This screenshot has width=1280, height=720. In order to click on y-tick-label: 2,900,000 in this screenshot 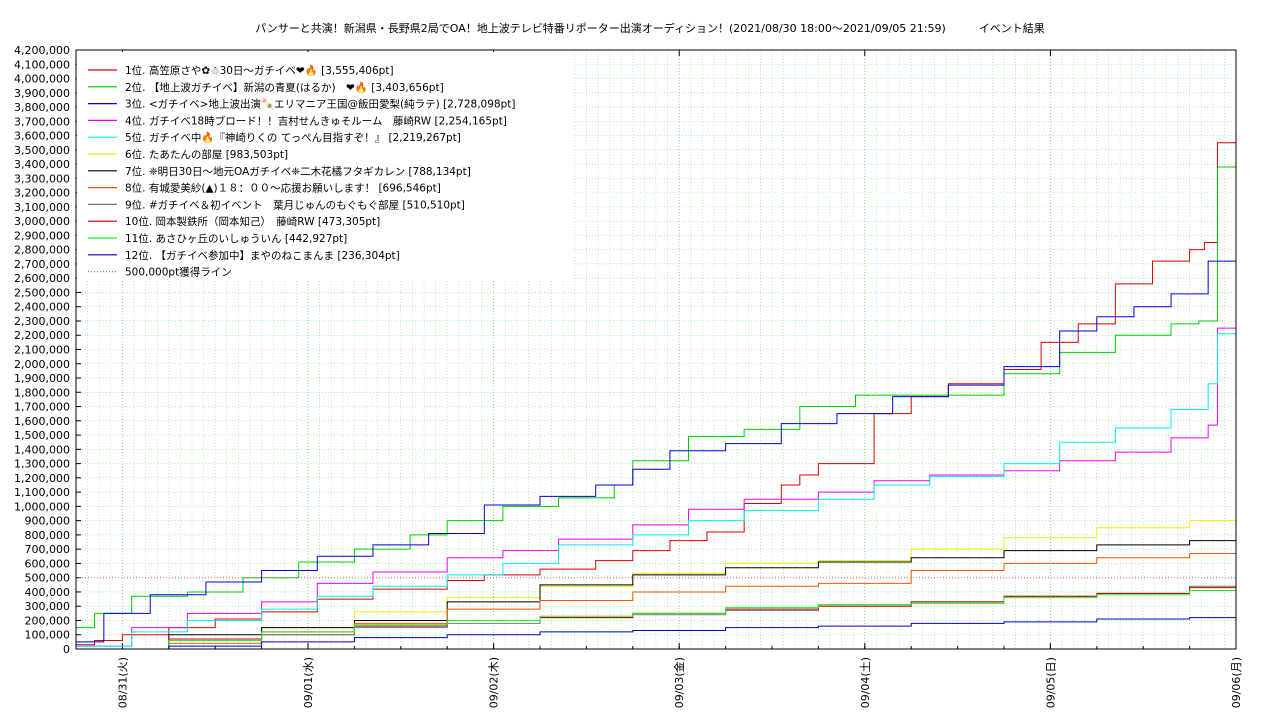, I will do `click(42, 235)`.